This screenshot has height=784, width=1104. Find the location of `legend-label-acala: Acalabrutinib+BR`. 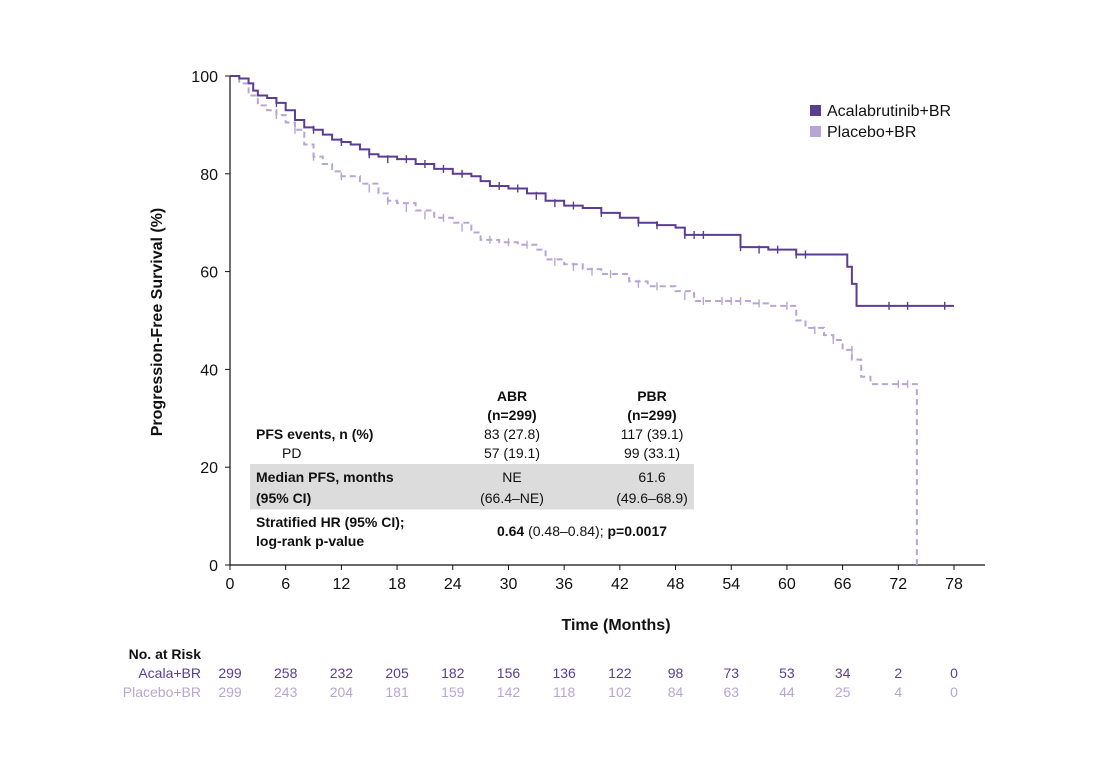

legend-label-acala: Acalabrutinib+BR is located at coordinates (889, 111).